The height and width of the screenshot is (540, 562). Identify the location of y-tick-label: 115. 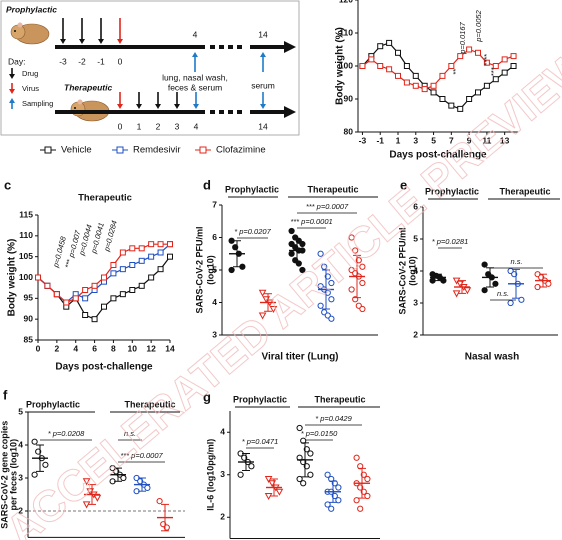
(26, 214).